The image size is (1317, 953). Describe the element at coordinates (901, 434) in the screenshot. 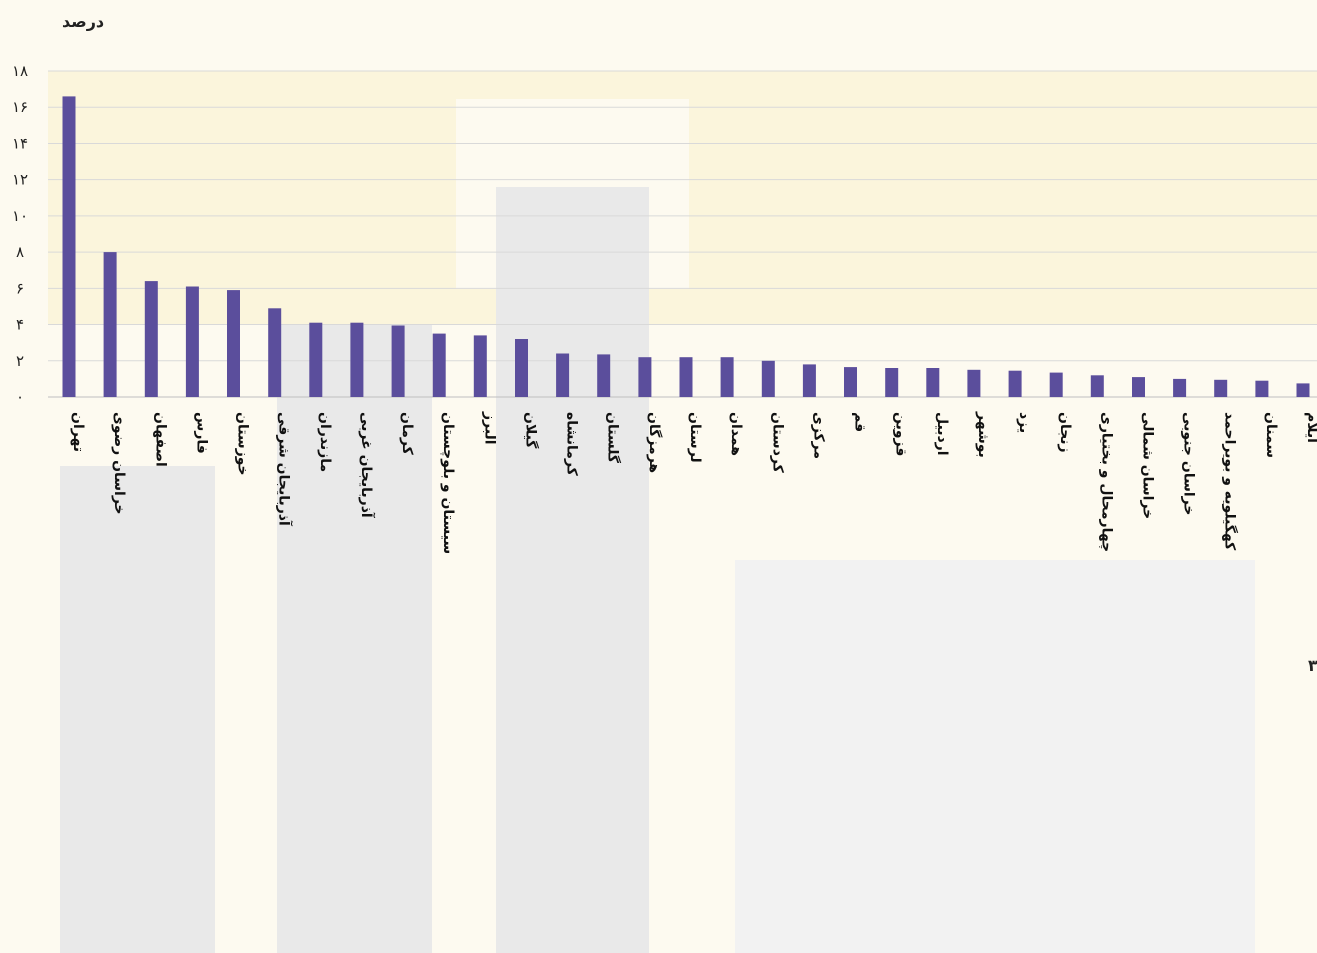

I see `x-tick-label: قزوین` at that location.